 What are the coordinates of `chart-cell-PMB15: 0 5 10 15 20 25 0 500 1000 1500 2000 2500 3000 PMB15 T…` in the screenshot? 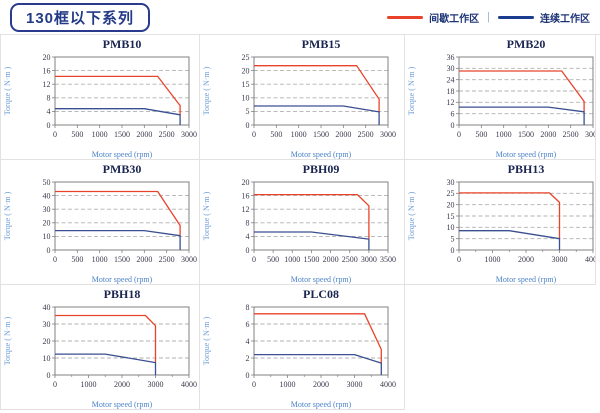 It's located at (302, 97).